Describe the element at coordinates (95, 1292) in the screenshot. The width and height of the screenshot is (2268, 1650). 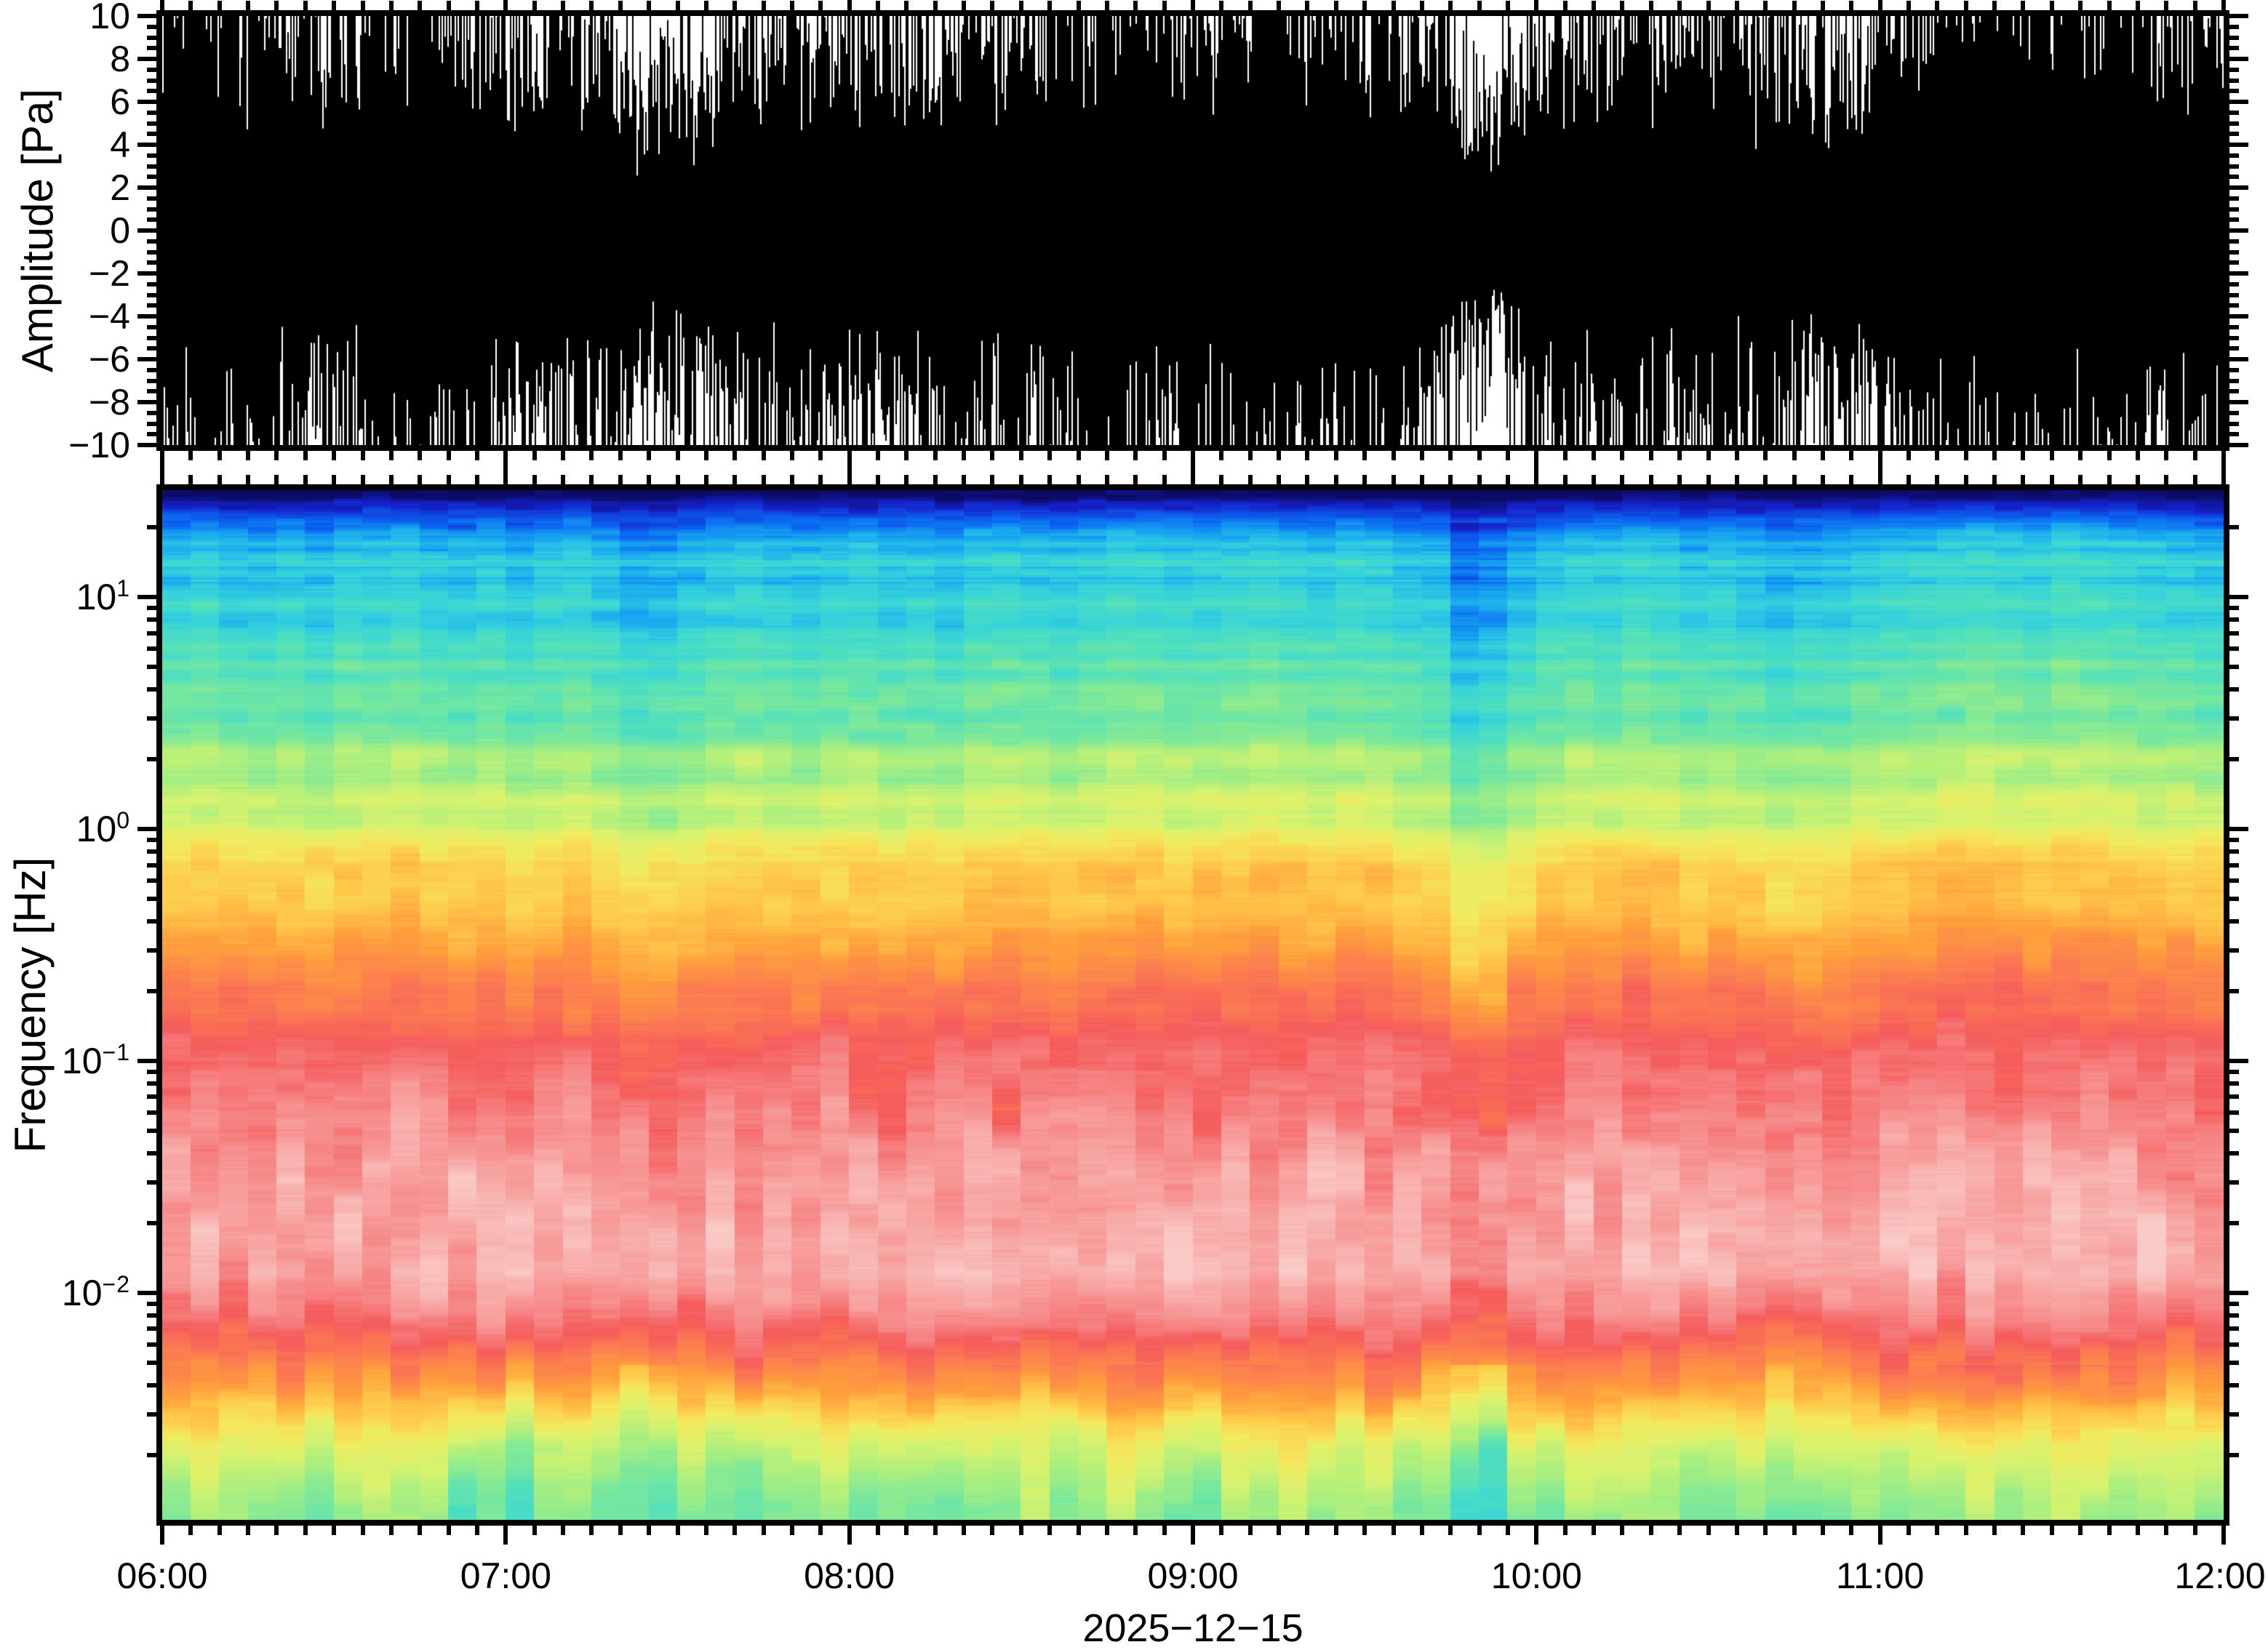
I see `frequency-tick-label: 10−2` at that location.